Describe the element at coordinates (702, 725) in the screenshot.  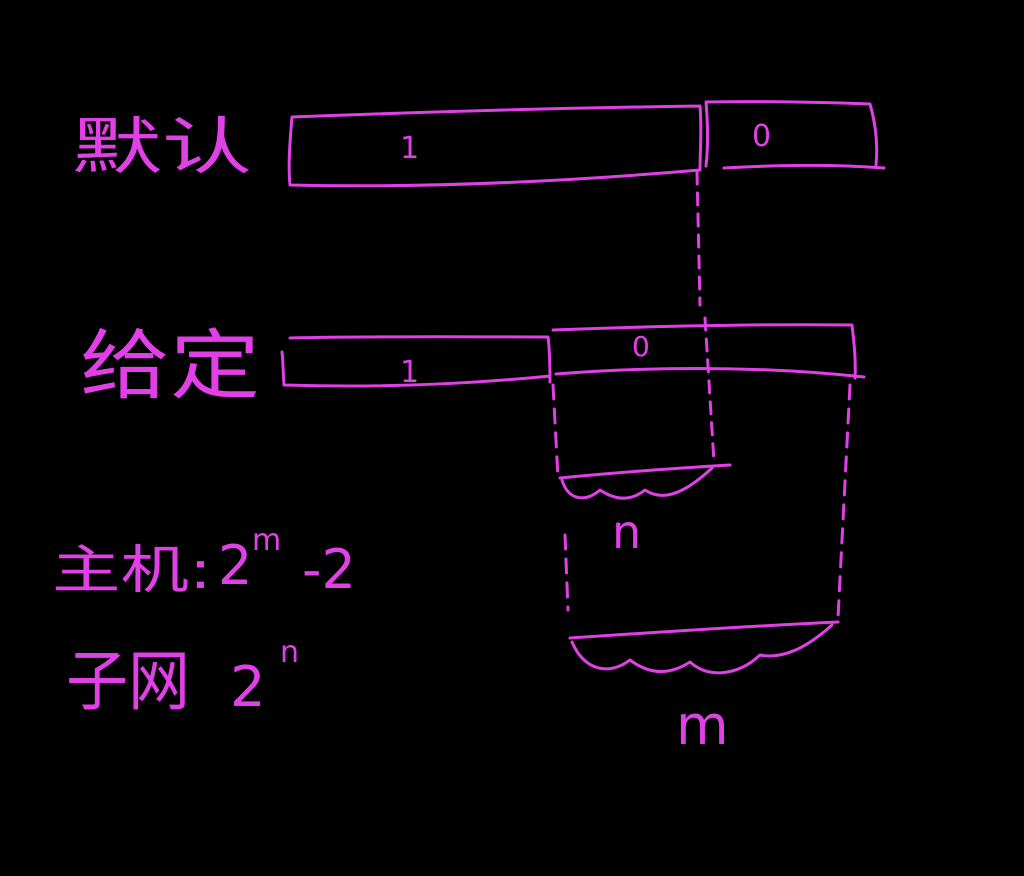
I see `brace-m-label: m` at that location.